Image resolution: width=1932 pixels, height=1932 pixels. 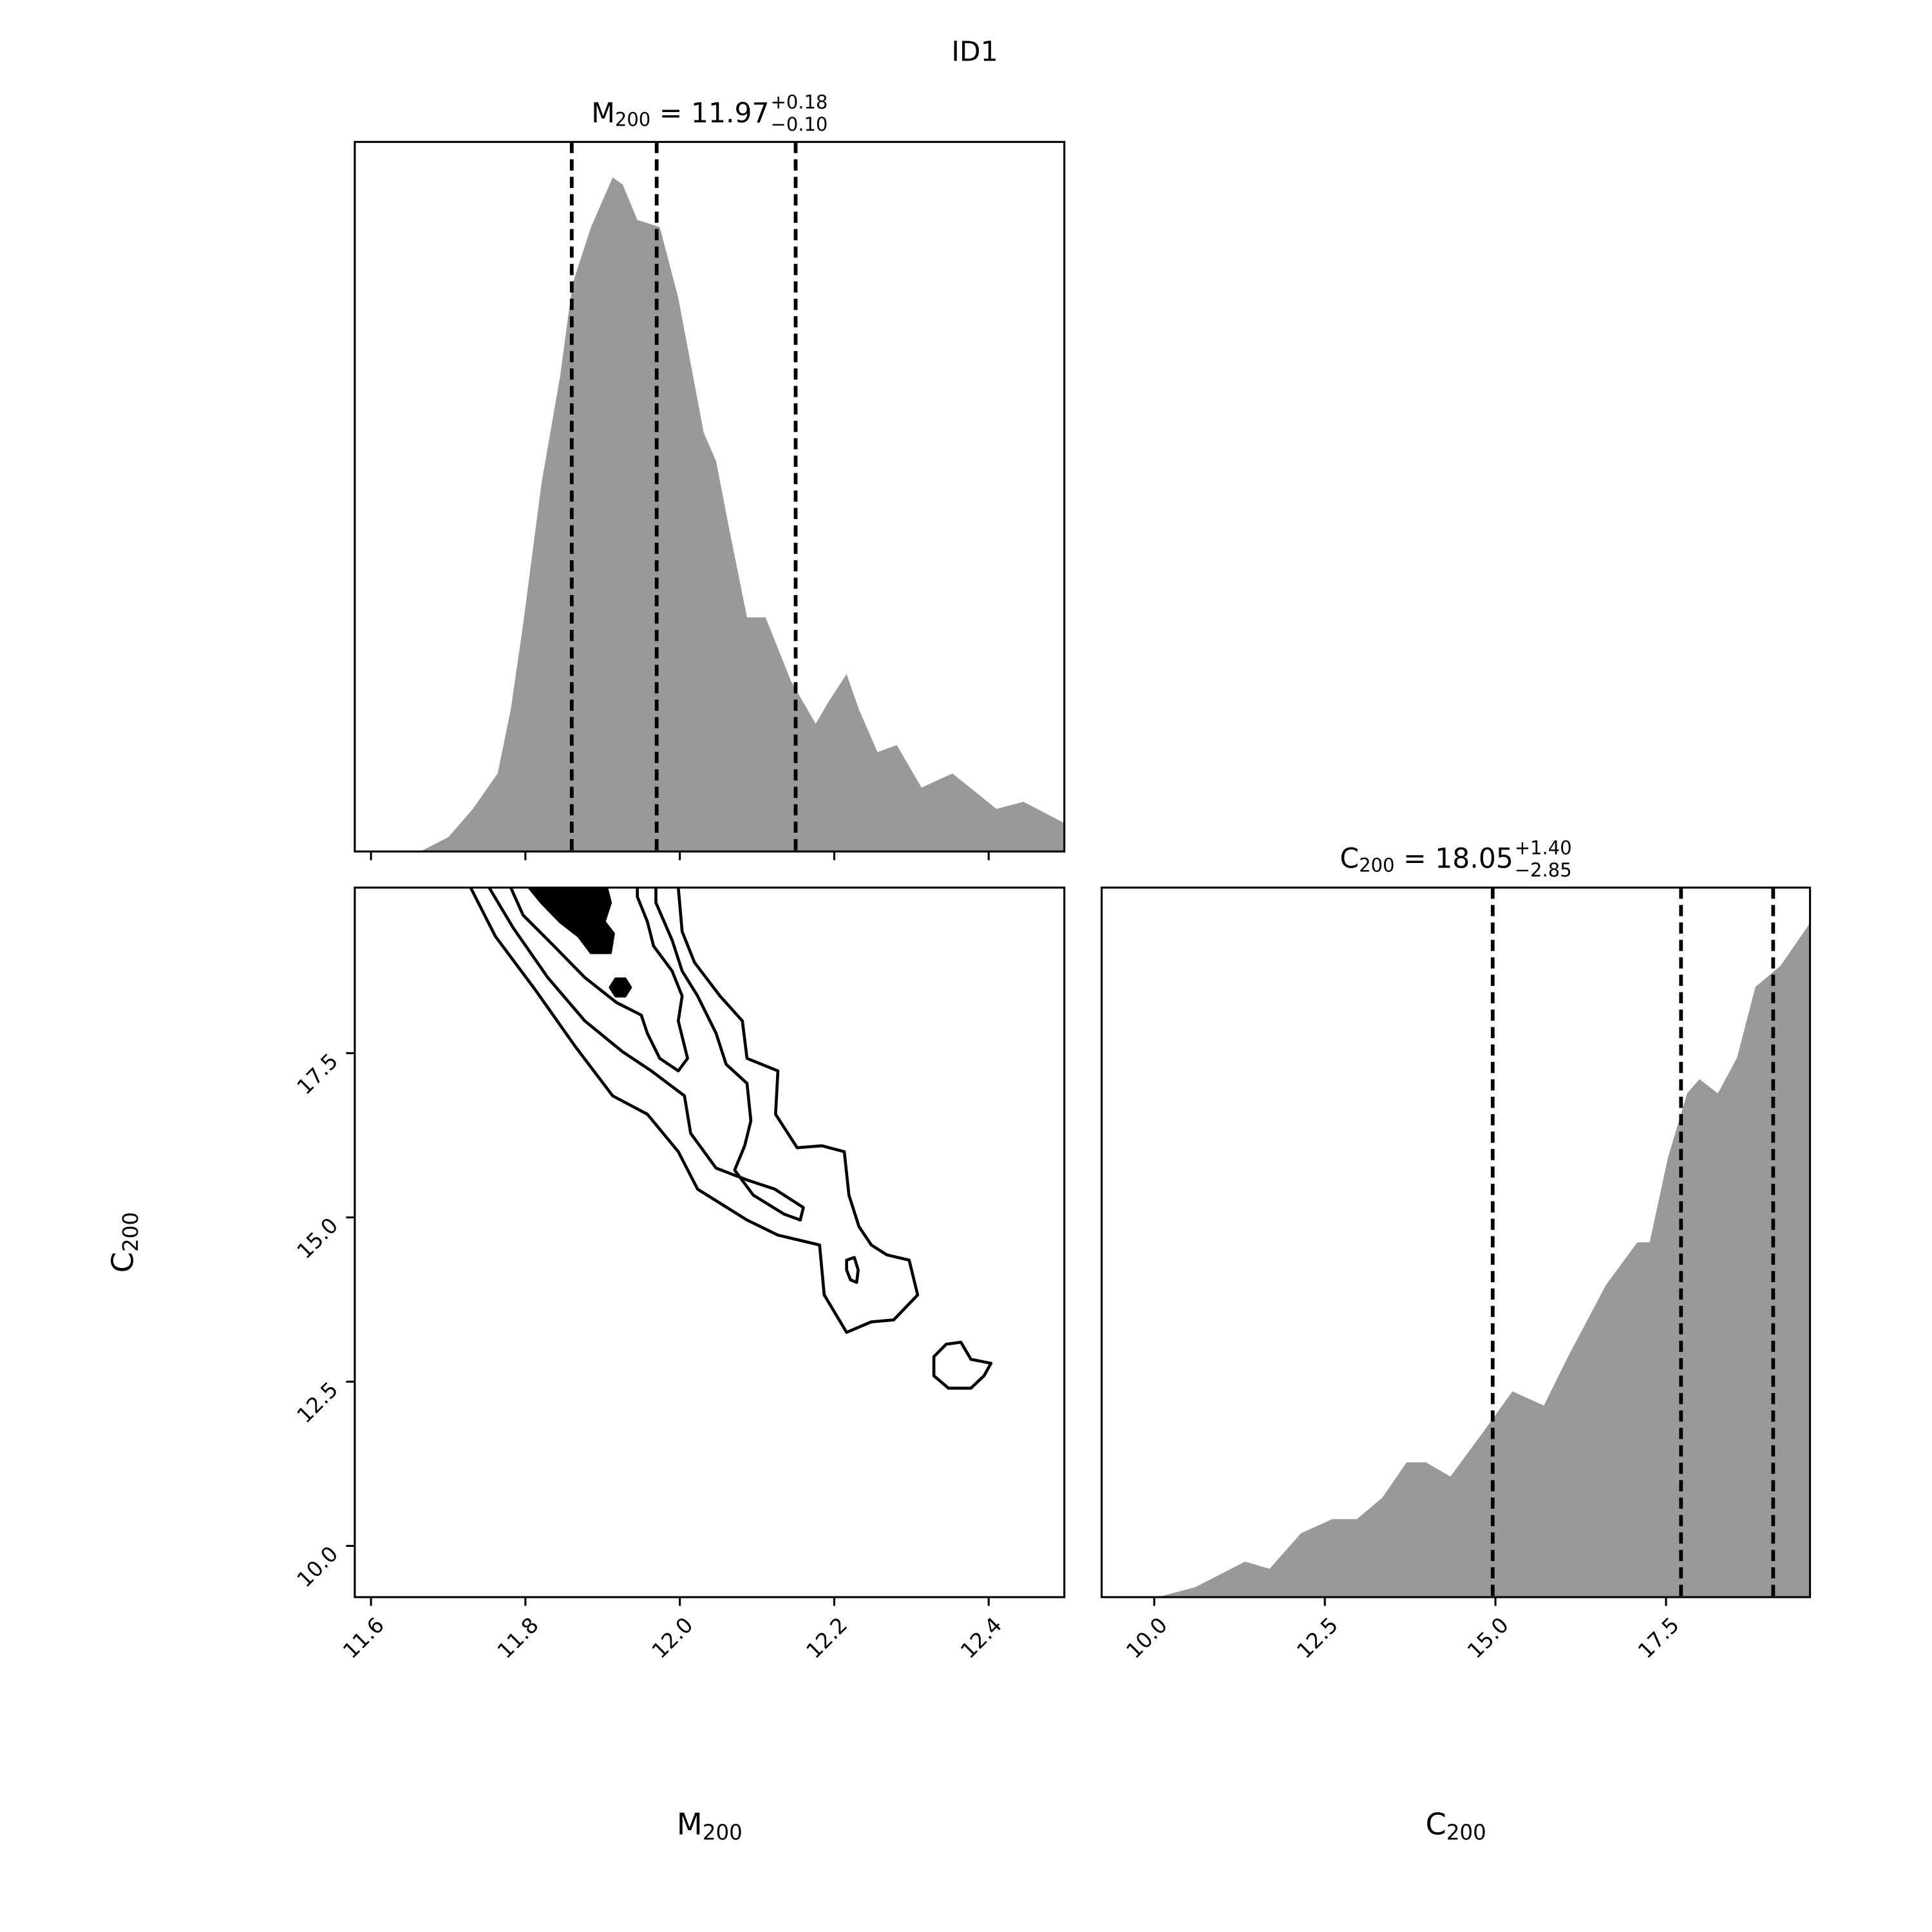 I want to click on x-tick-label: 10.0, so click(x=1146, y=1638).